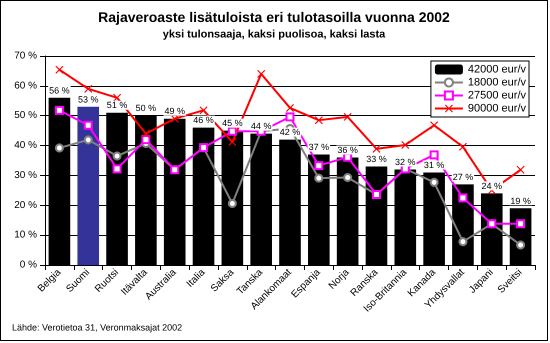  I want to click on chart-subtitle: yksi tulonsaaja, kaksi puolisoa, kaksi lasta, so click(274, 34).